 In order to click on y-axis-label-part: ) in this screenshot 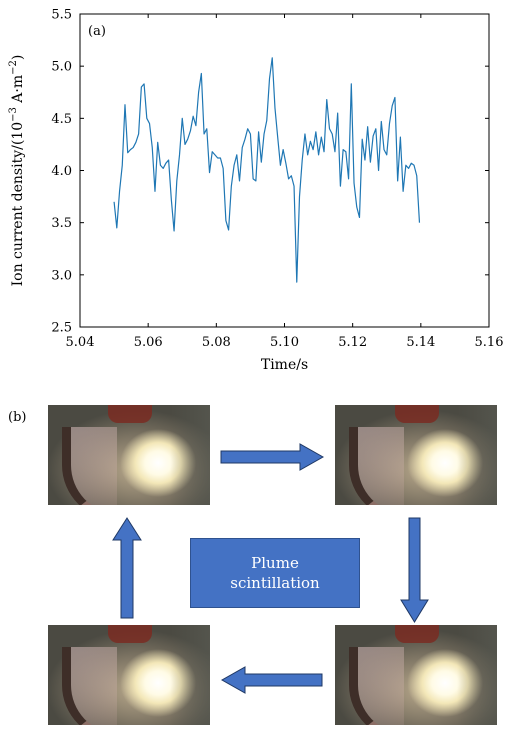, I will do `click(18, 57)`.